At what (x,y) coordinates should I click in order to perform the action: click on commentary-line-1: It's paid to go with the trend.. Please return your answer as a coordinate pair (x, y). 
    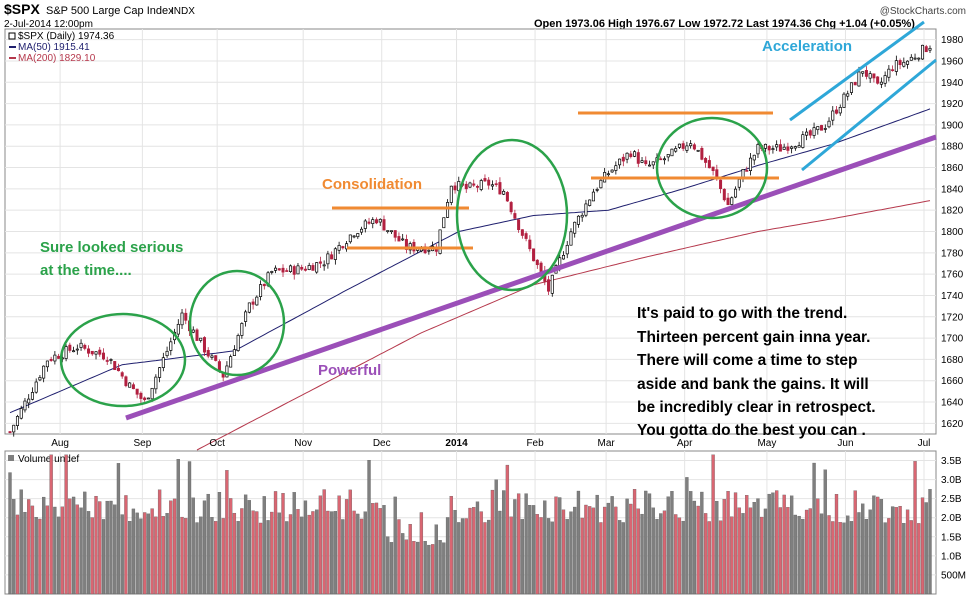
    Looking at the image, I should click on (742, 313).